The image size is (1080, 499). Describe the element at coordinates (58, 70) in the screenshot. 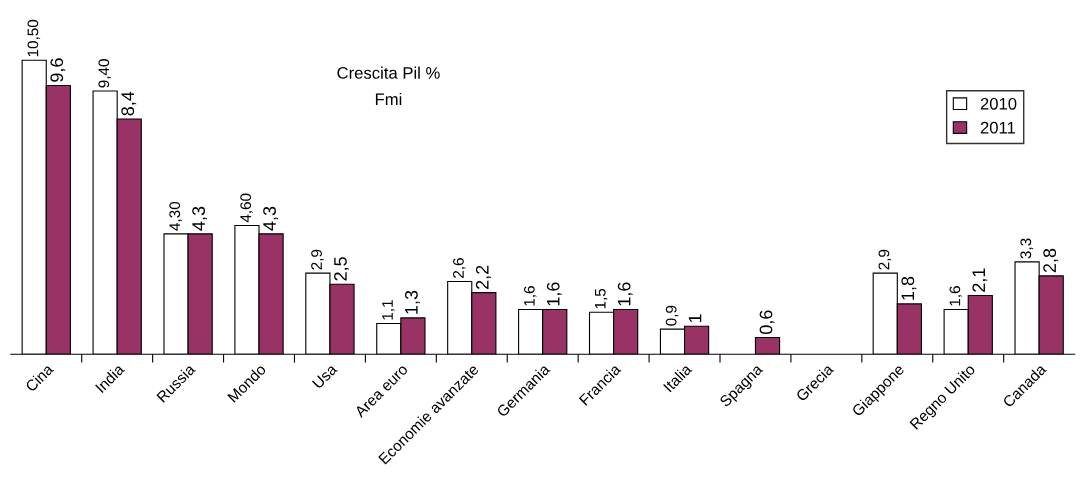

I see `data-label: 9,6` at that location.